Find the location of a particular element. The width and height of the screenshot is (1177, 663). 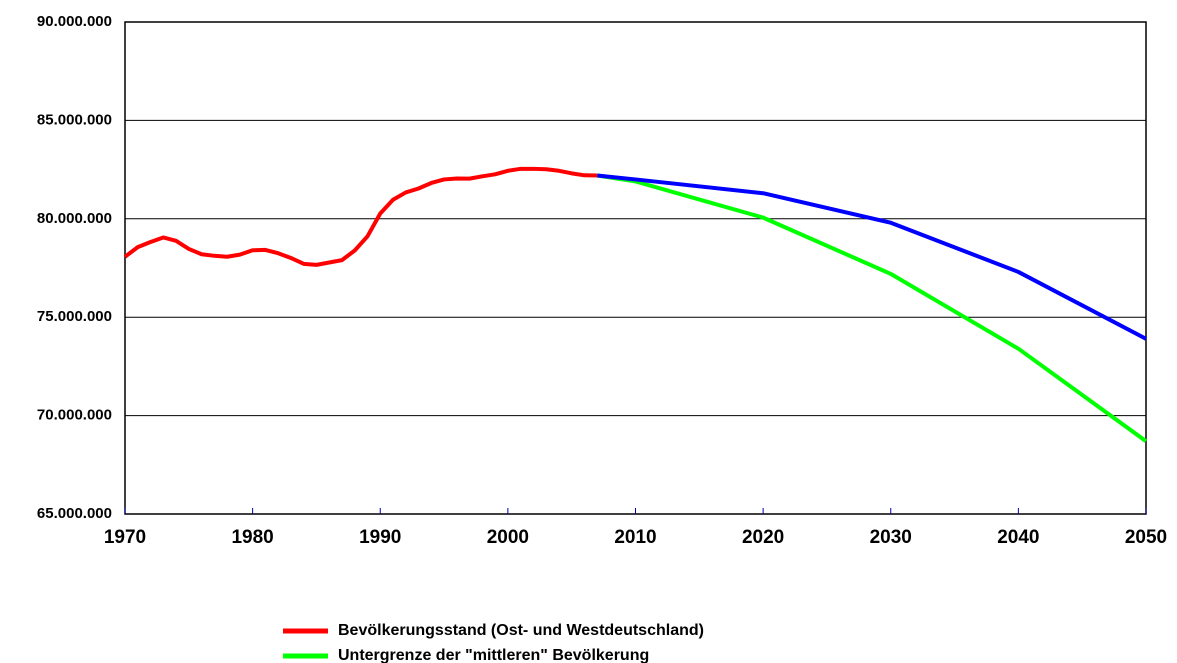

y-tick-label: 65.000.000 is located at coordinates (74, 513).